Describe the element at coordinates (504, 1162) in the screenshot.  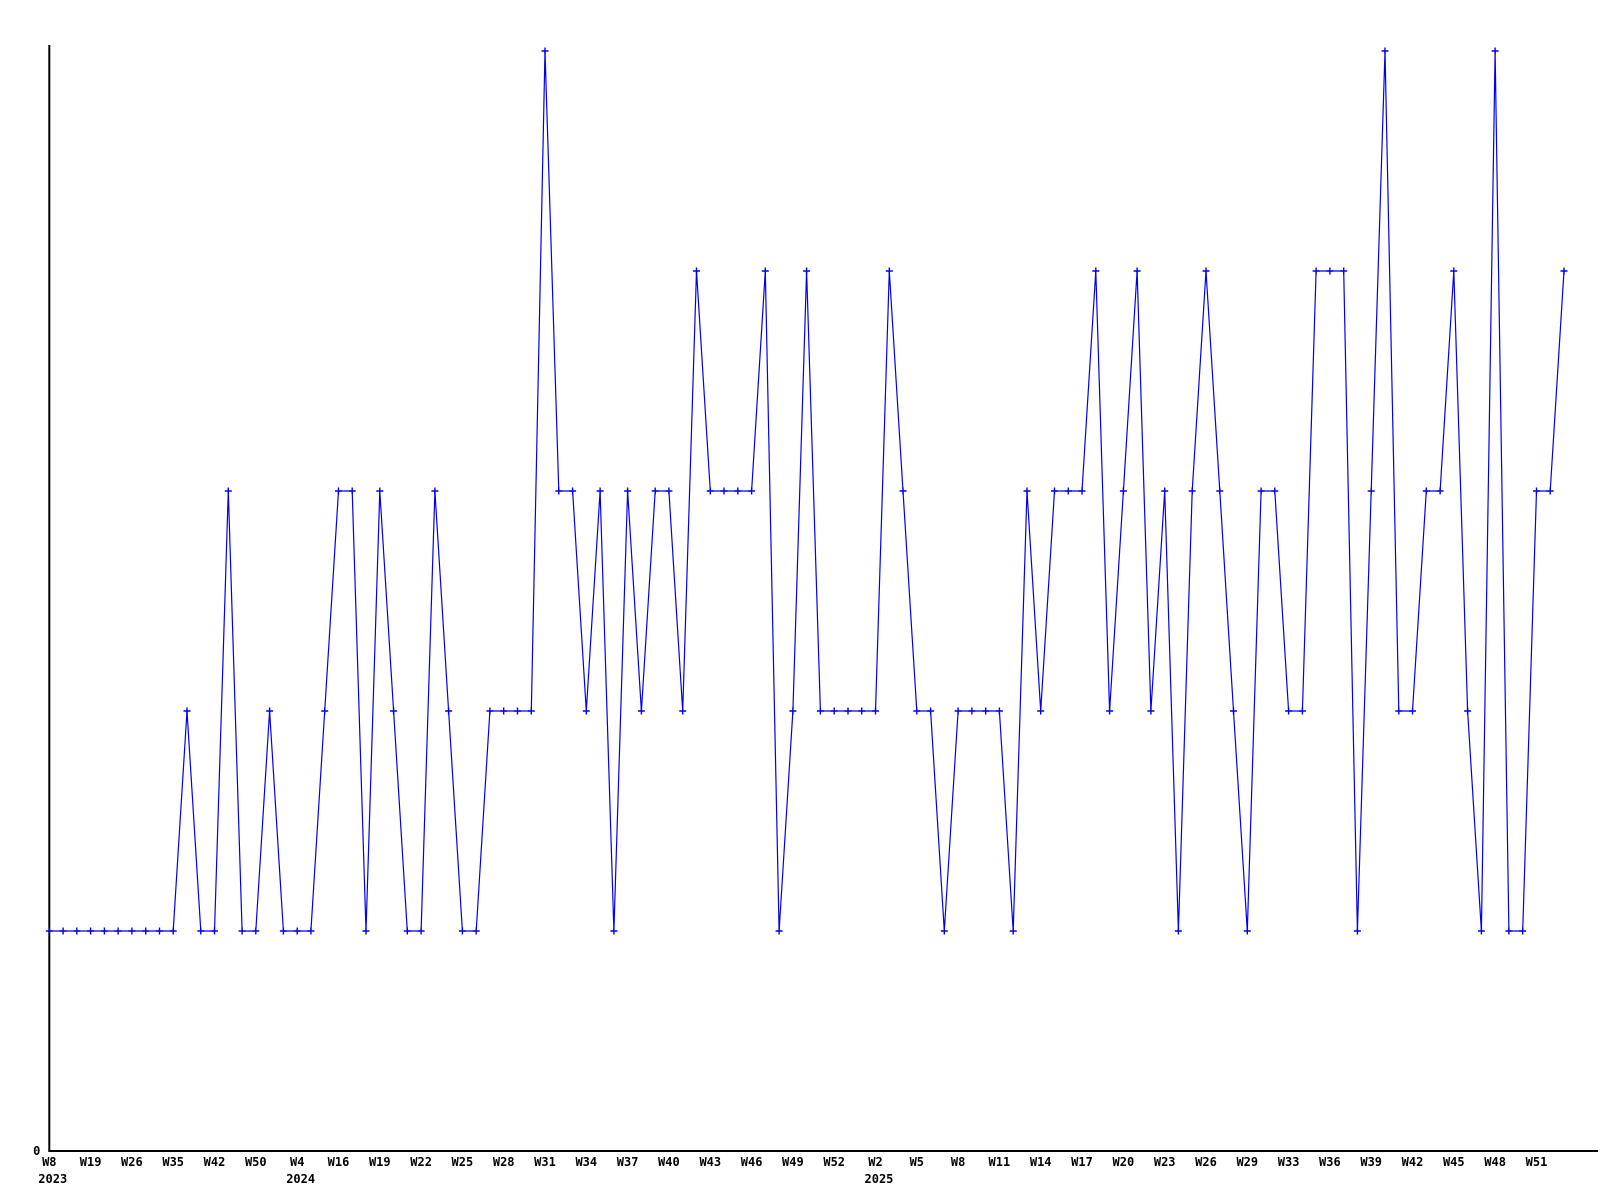
I see `x-tick-label: W28` at that location.